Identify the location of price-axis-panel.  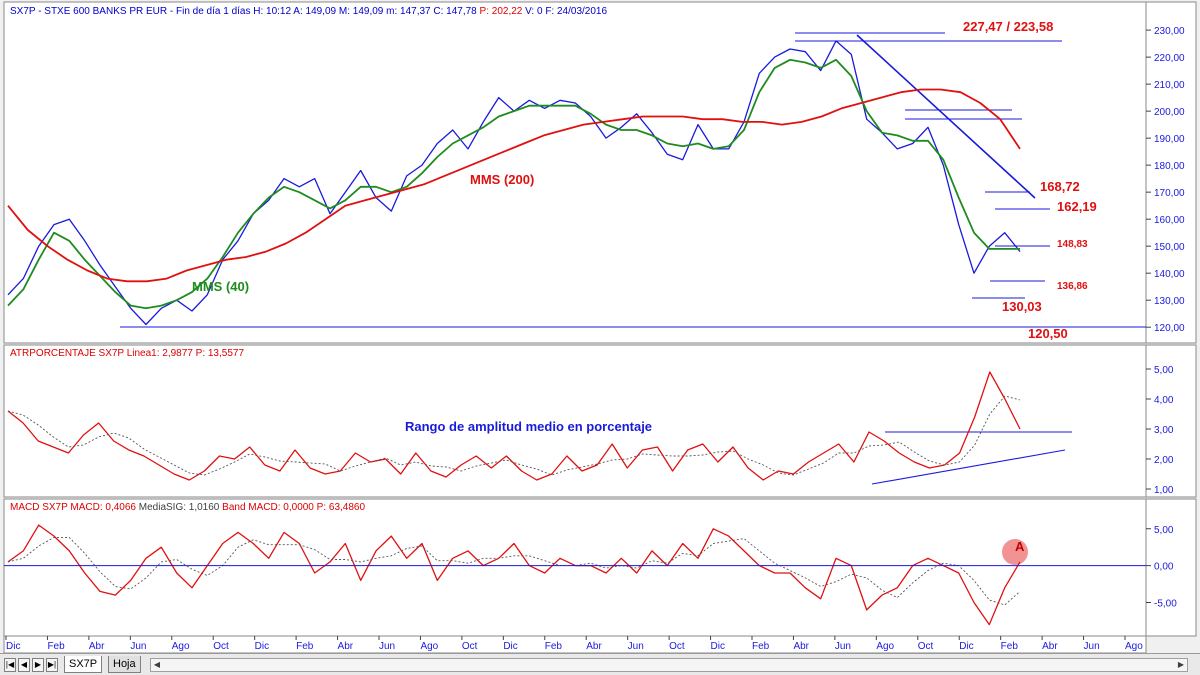
(1171, 172).